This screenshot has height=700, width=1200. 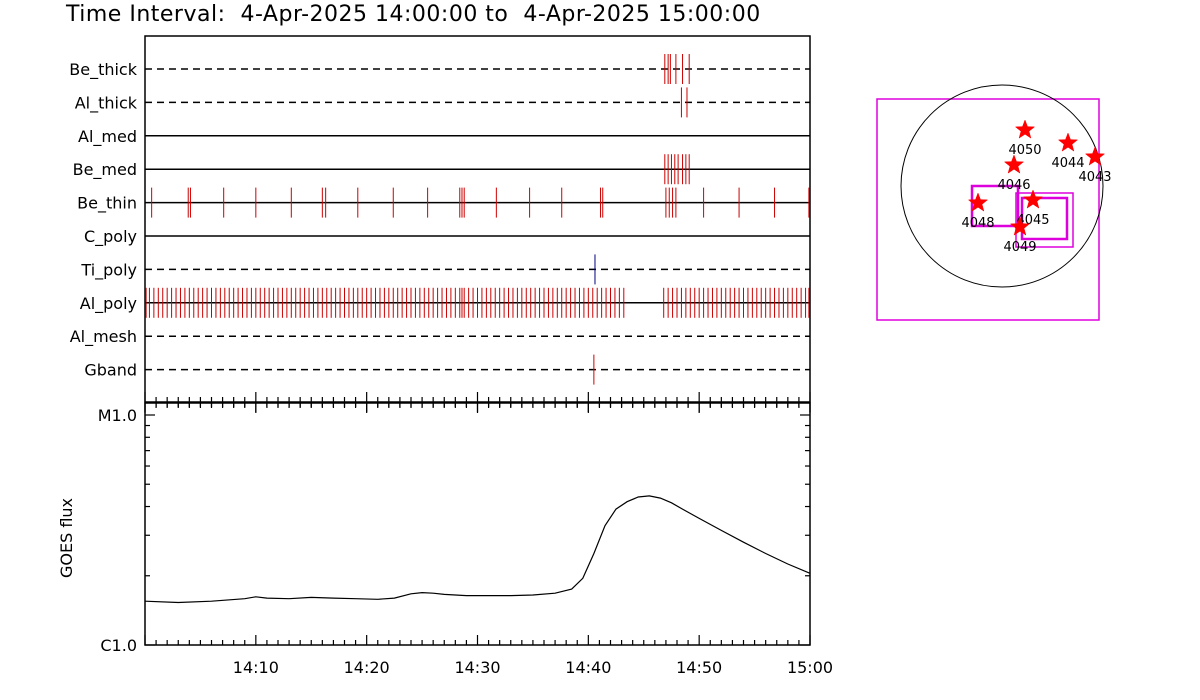 I want to click on ar-label-4044: 4044, so click(x=1067, y=163).